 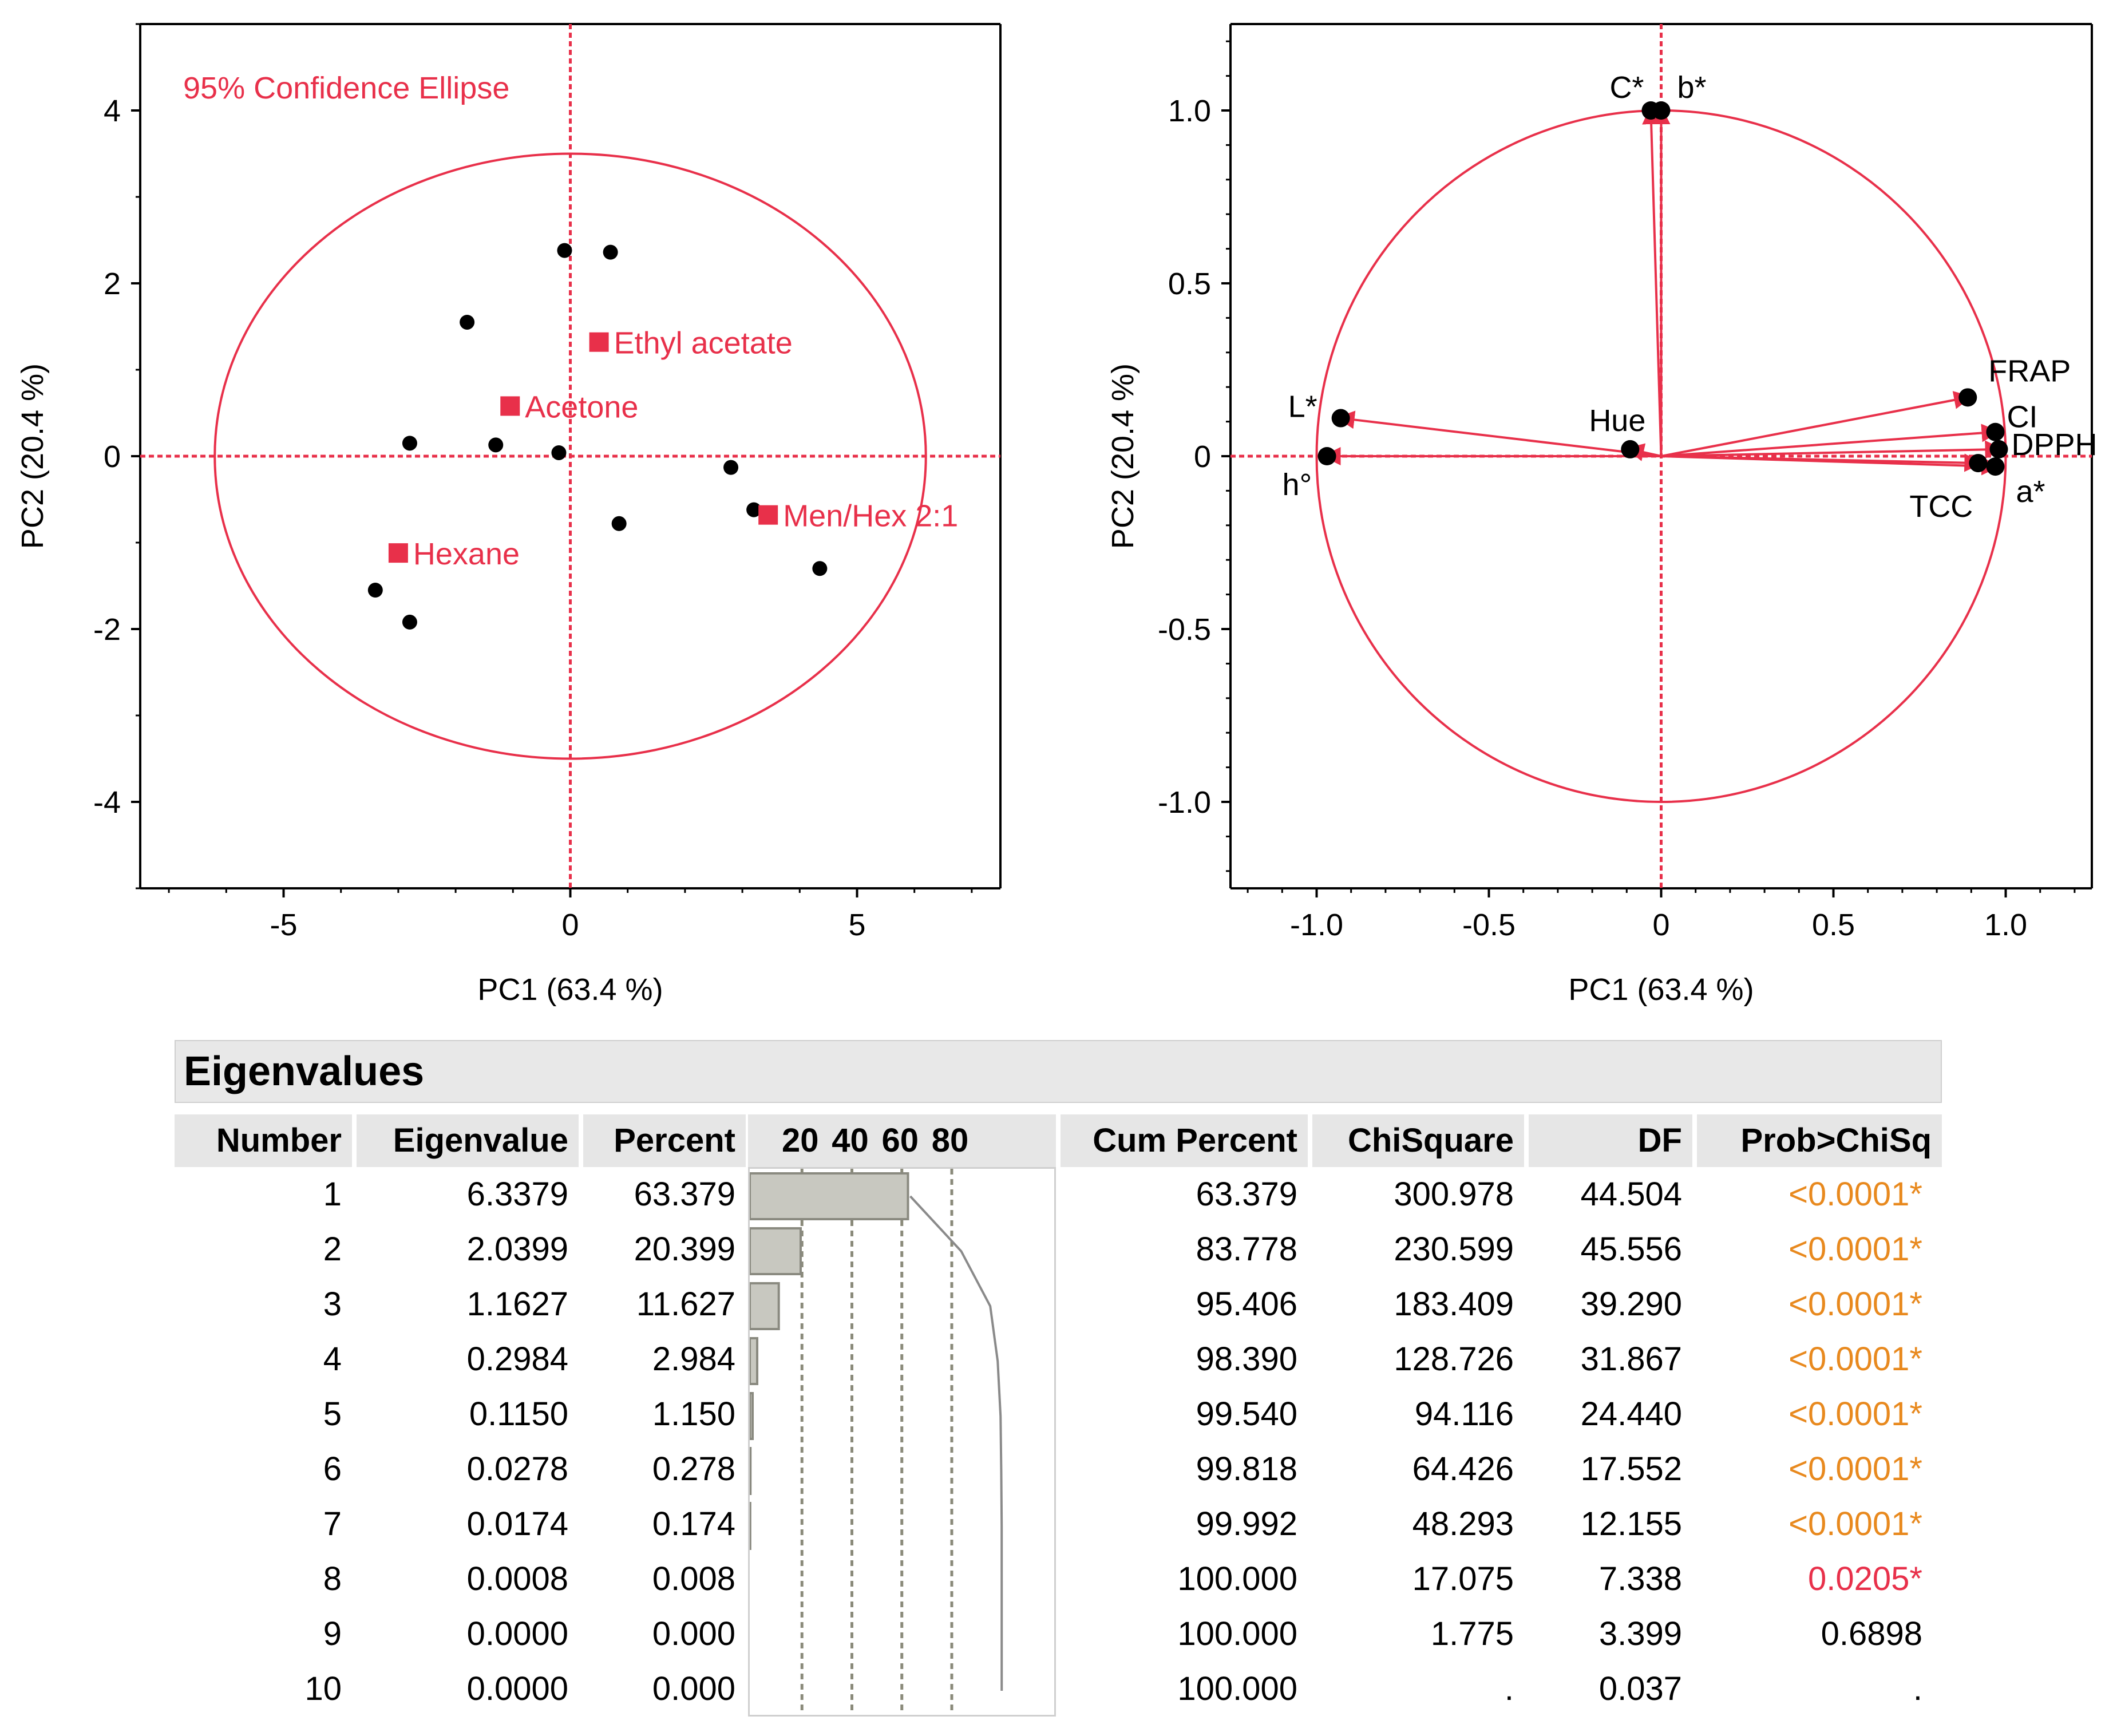 What do you see at coordinates (107, 629) in the screenshot?
I see `score-y-tick-label: -2` at bounding box center [107, 629].